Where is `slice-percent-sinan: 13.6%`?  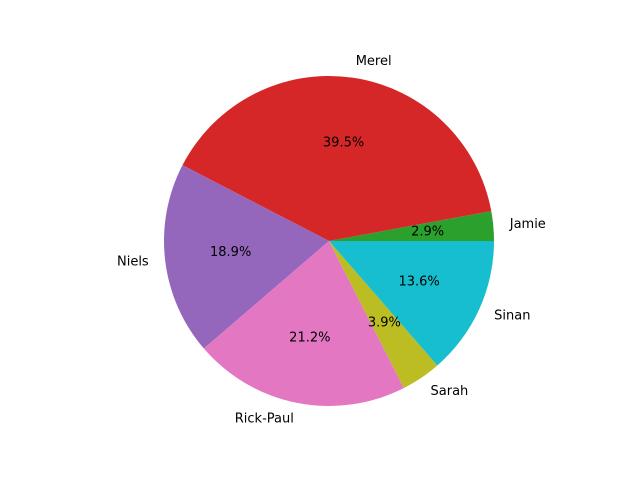 slice-percent-sinan: 13.6% is located at coordinates (418, 282).